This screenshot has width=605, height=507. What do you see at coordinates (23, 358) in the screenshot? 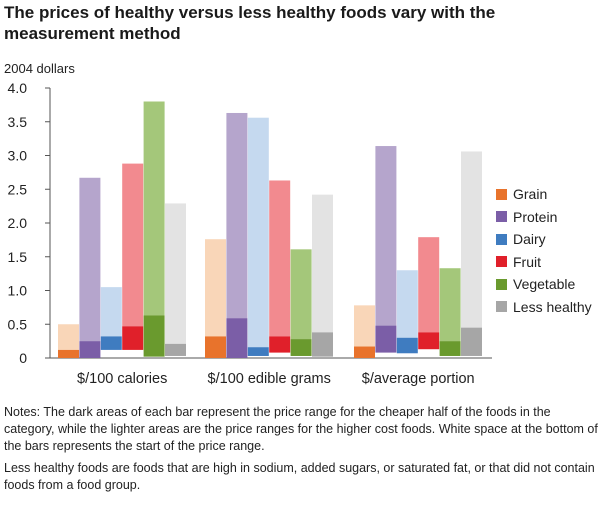
I see `y-tick-label: 0` at bounding box center [23, 358].